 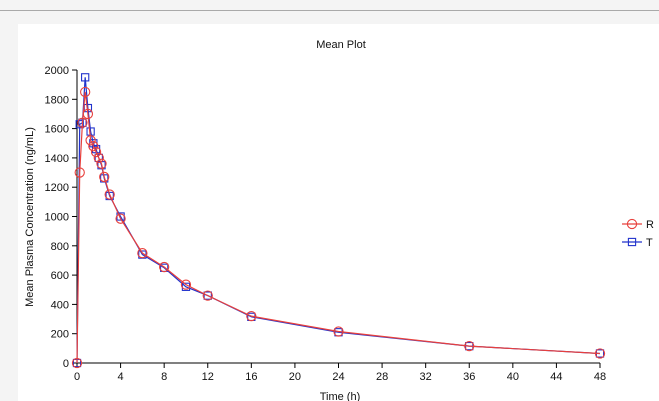 I want to click on y-tick-label: 1000, so click(x=57, y=218).